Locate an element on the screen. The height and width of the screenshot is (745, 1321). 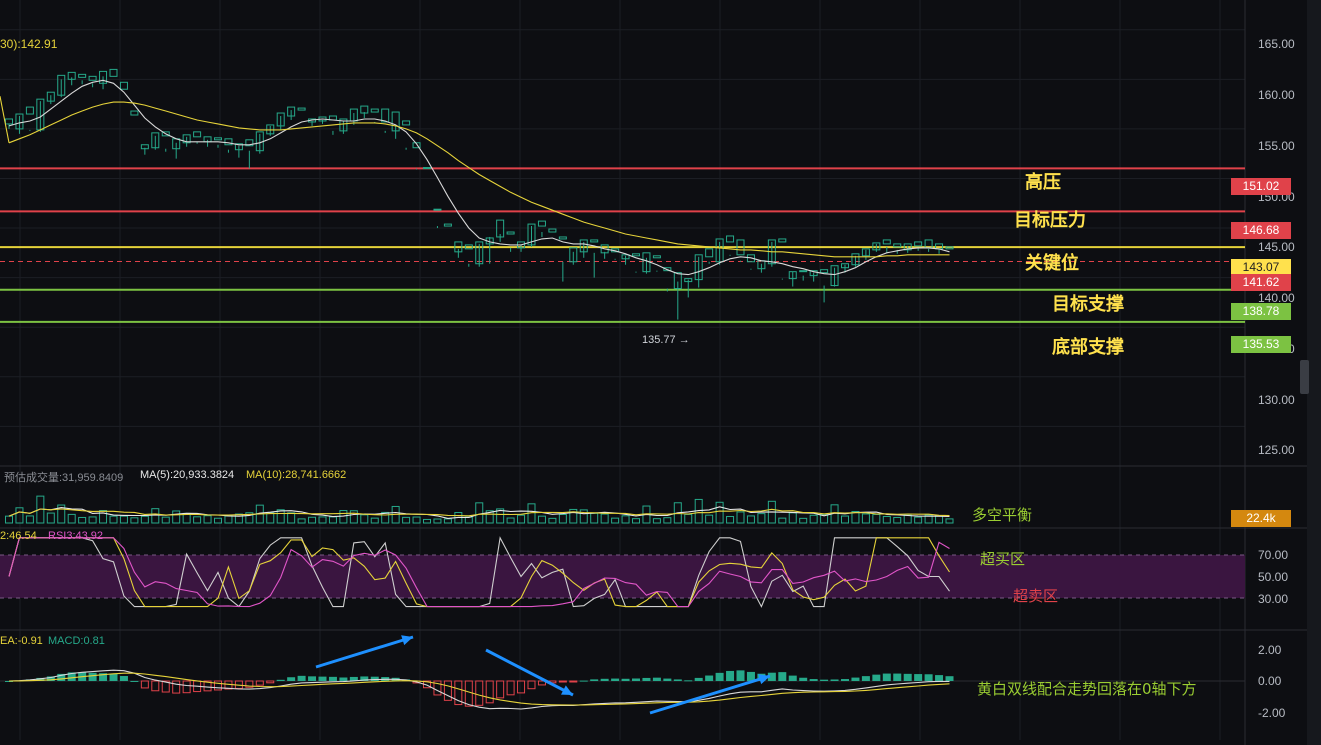
trend-arrow is located at coordinates (710, 694).